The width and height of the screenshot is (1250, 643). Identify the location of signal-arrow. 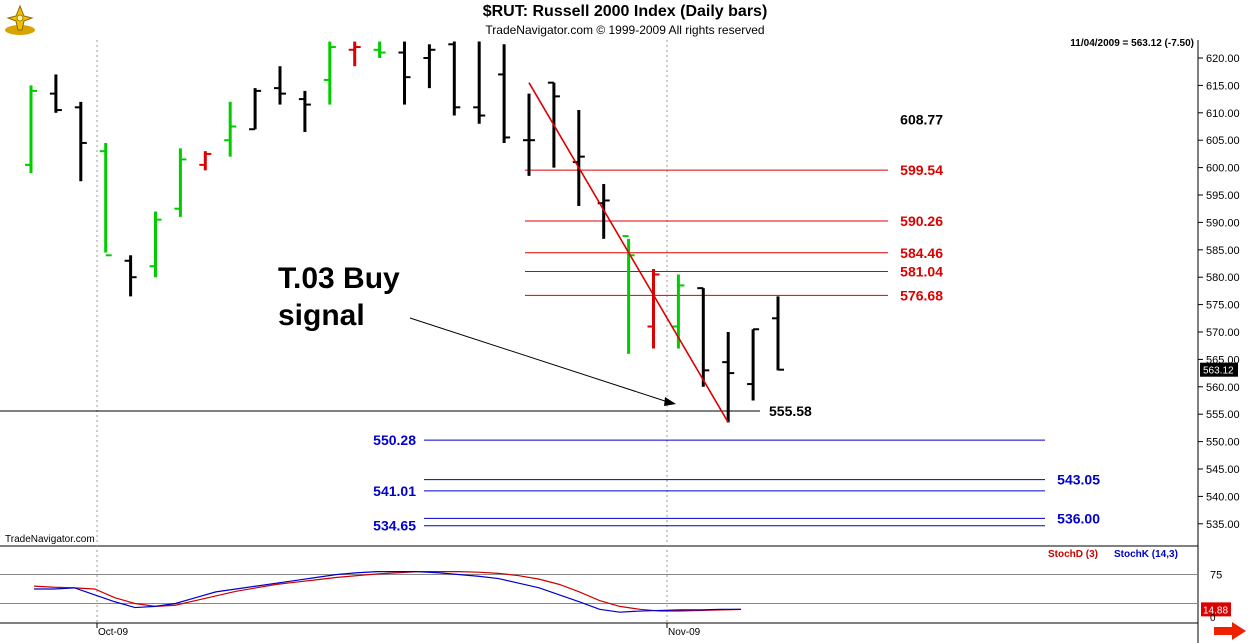
(539, 360).